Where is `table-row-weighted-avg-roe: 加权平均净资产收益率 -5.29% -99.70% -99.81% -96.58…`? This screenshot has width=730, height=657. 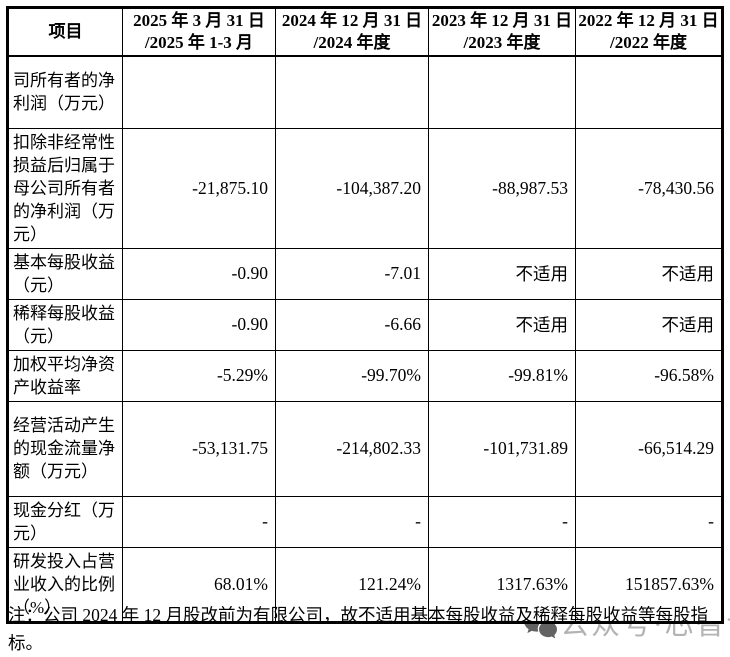 table-row-weighted-avg-roe: 加权平均净资产收益率 -5.29% -99.70% -99.81% -96.58… is located at coordinates (365, 375).